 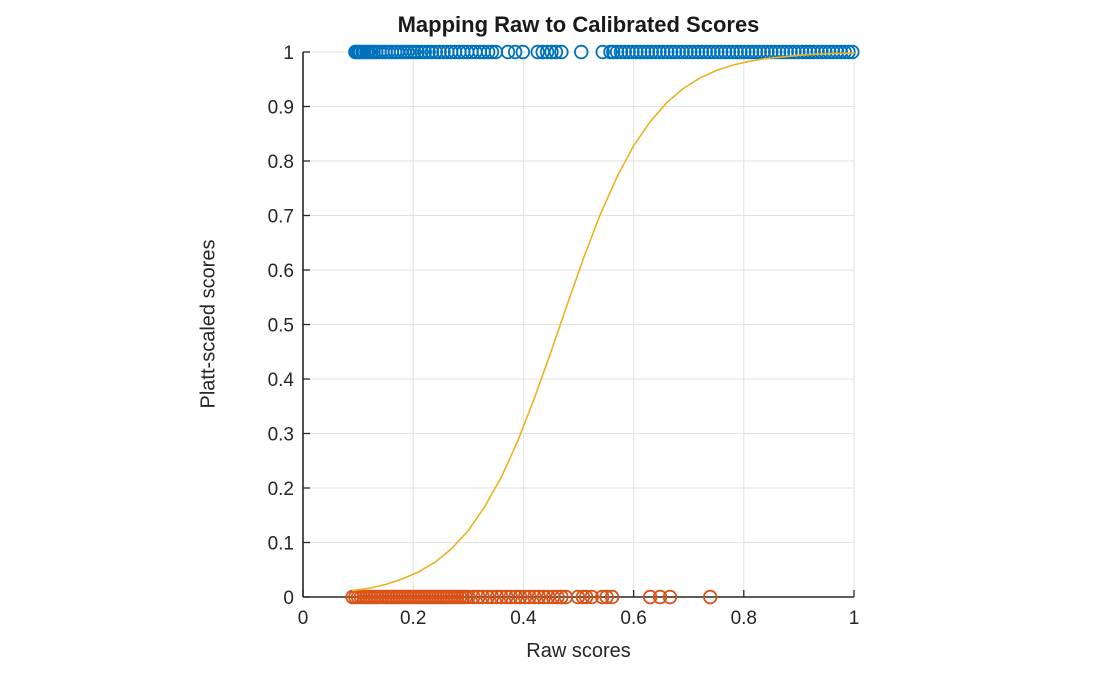 I want to click on y-tick-label: 0.5, so click(x=281, y=326).